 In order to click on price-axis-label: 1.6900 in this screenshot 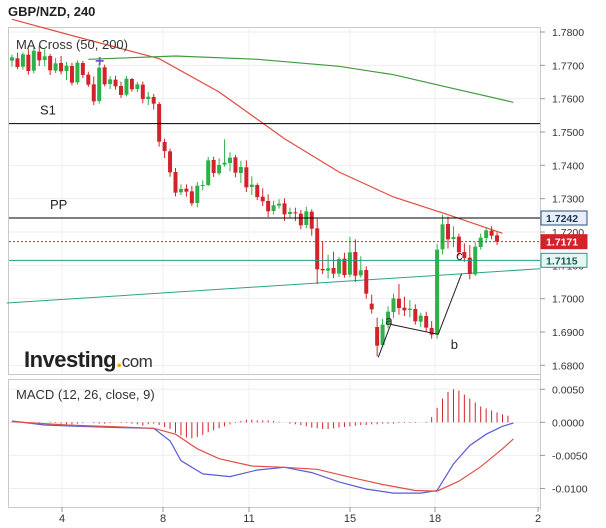, I will do `click(568, 333)`.